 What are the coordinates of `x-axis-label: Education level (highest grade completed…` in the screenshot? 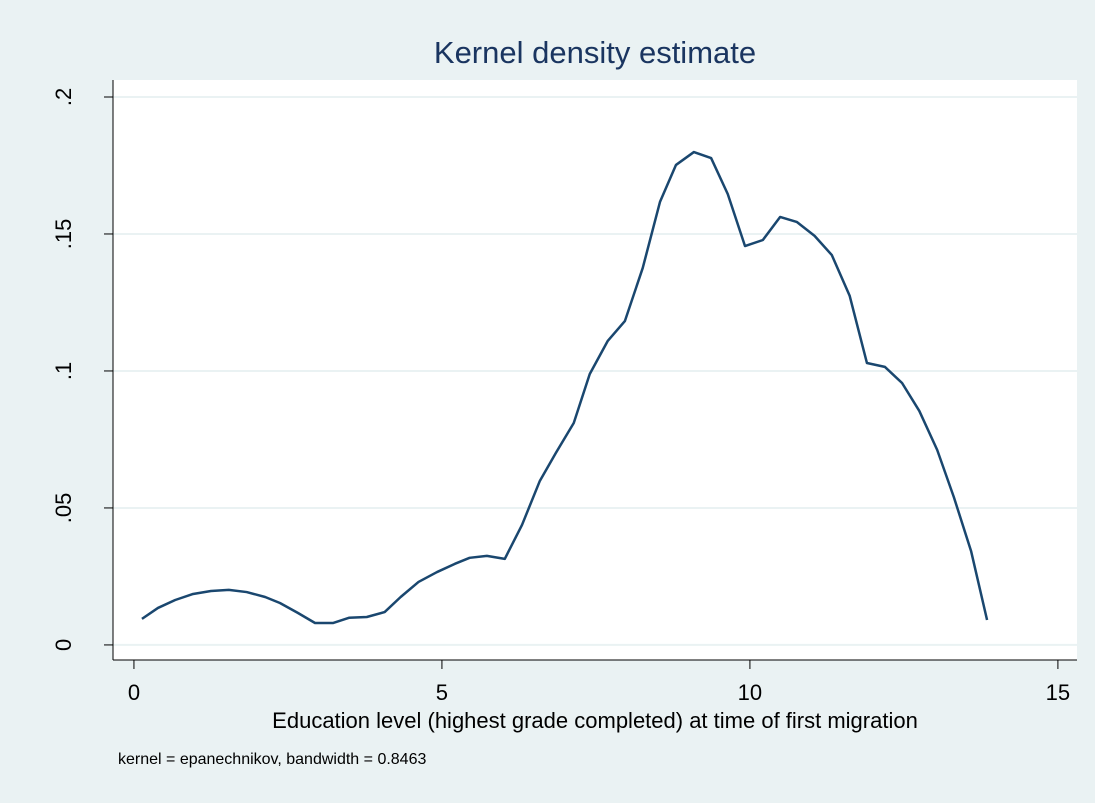 It's located at (595, 720).